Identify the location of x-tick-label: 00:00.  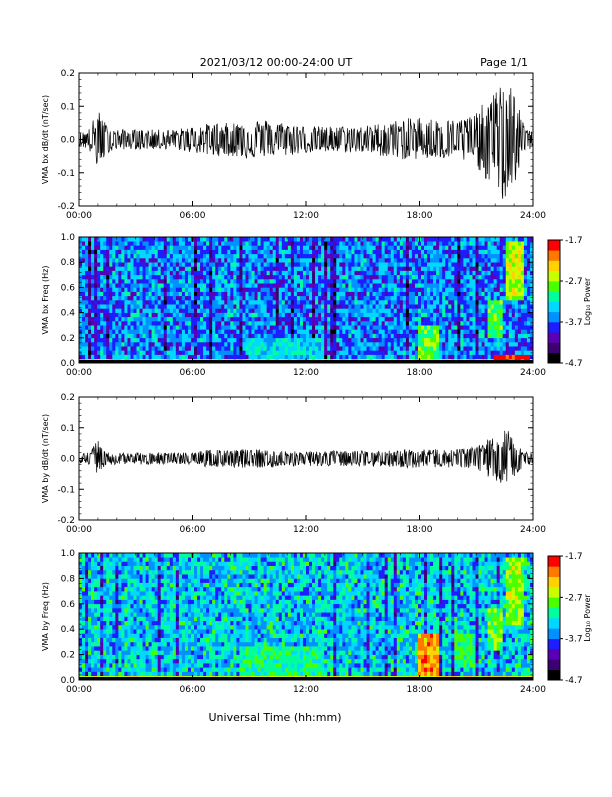
(79, 530).